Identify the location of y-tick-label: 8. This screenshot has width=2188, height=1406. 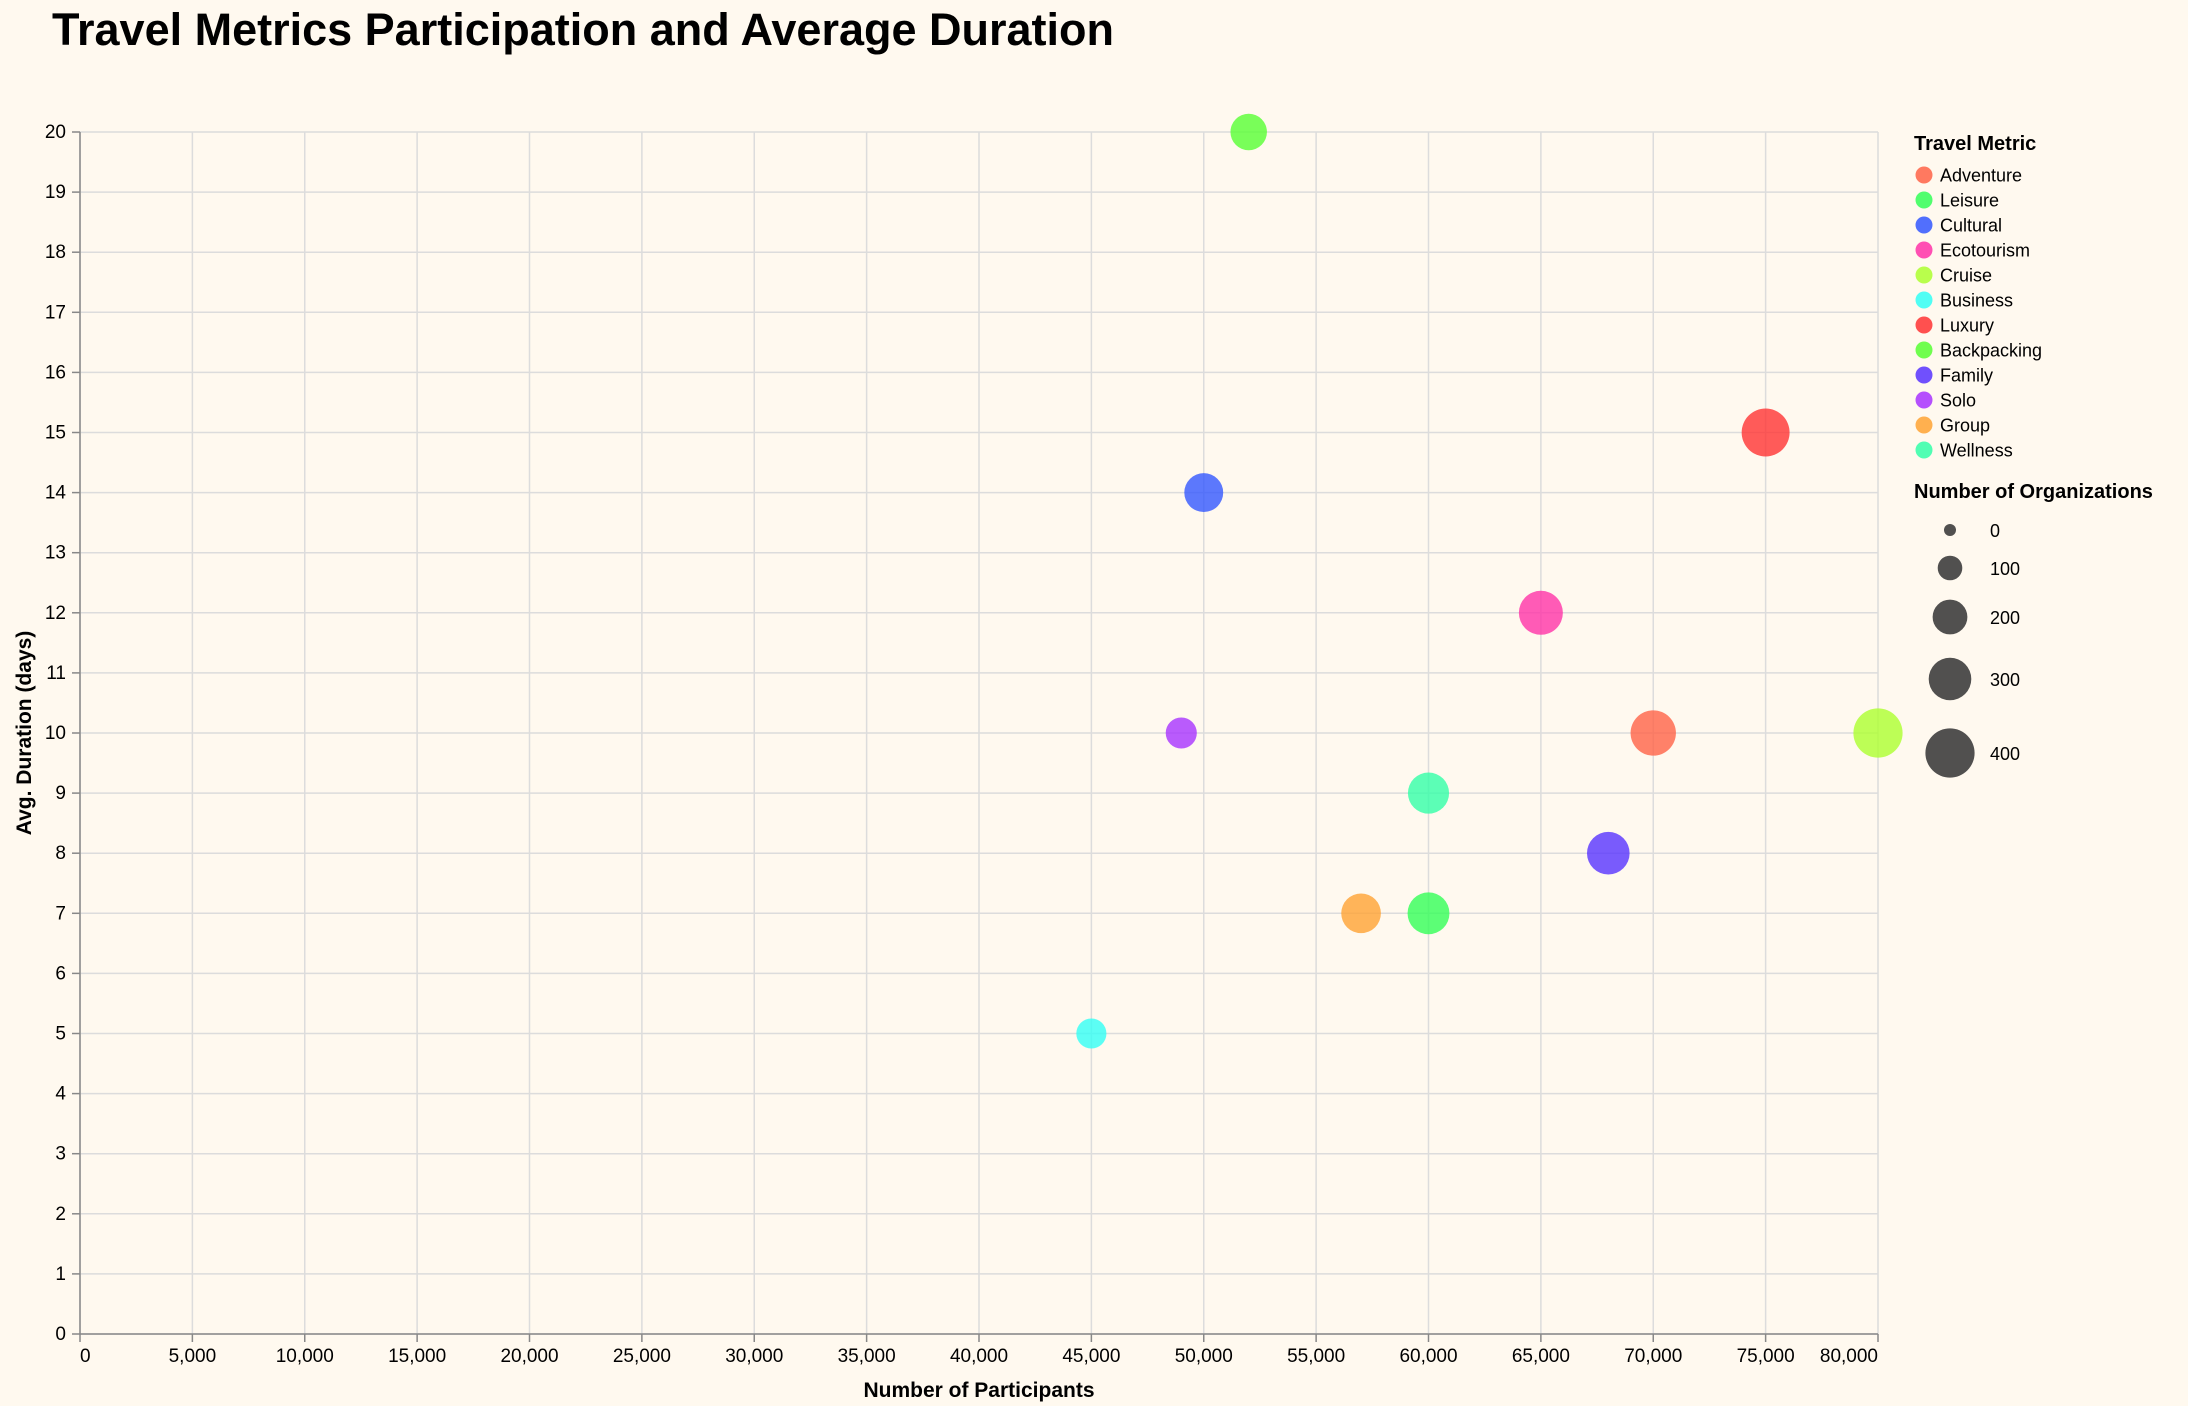
(60, 853).